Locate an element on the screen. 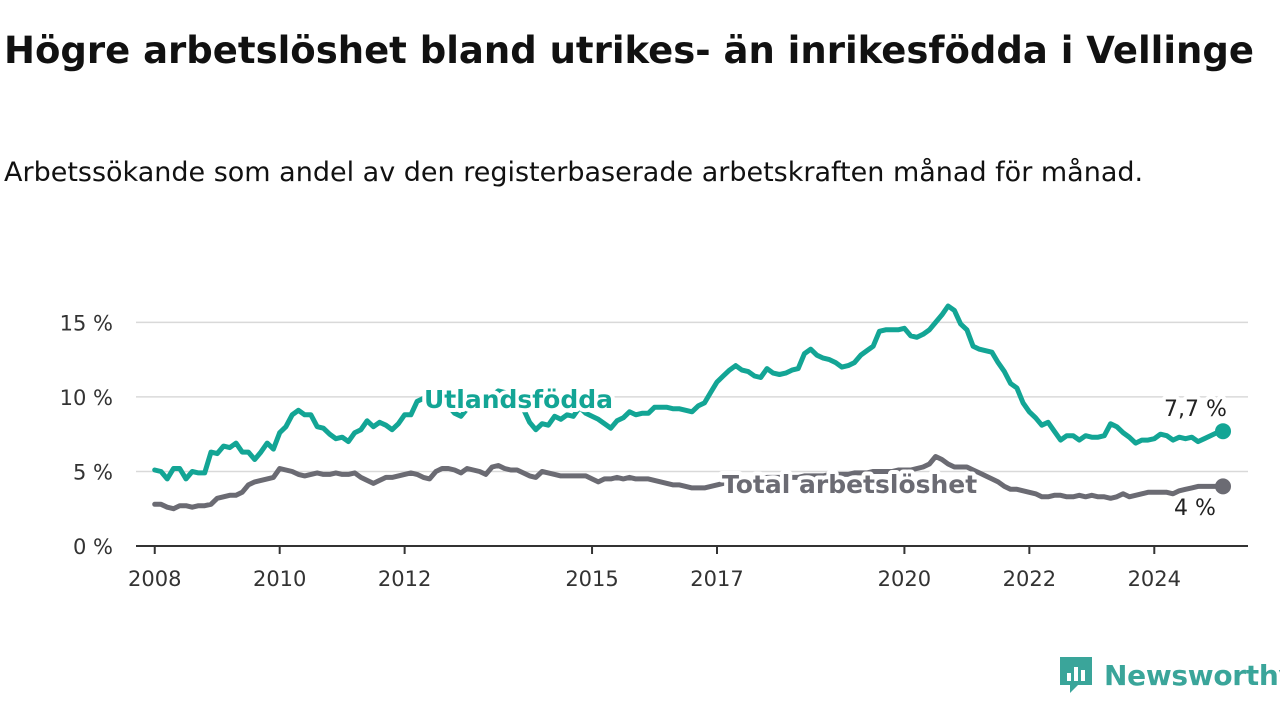 This screenshot has height=720, width=1280. series-name-total: Total arbetslöshet is located at coordinates (849, 484).